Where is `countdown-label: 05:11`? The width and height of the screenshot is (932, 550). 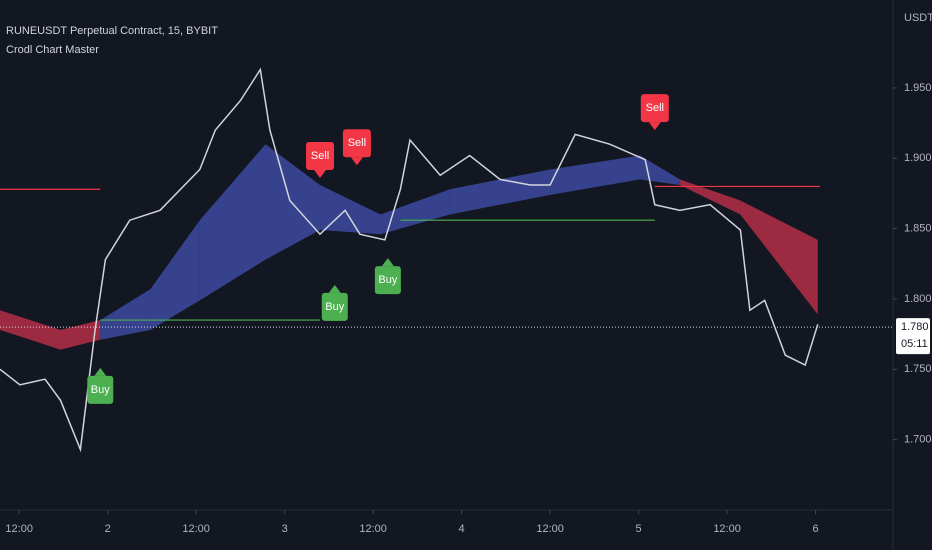 countdown-label: 05:11 is located at coordinates (914, 344).